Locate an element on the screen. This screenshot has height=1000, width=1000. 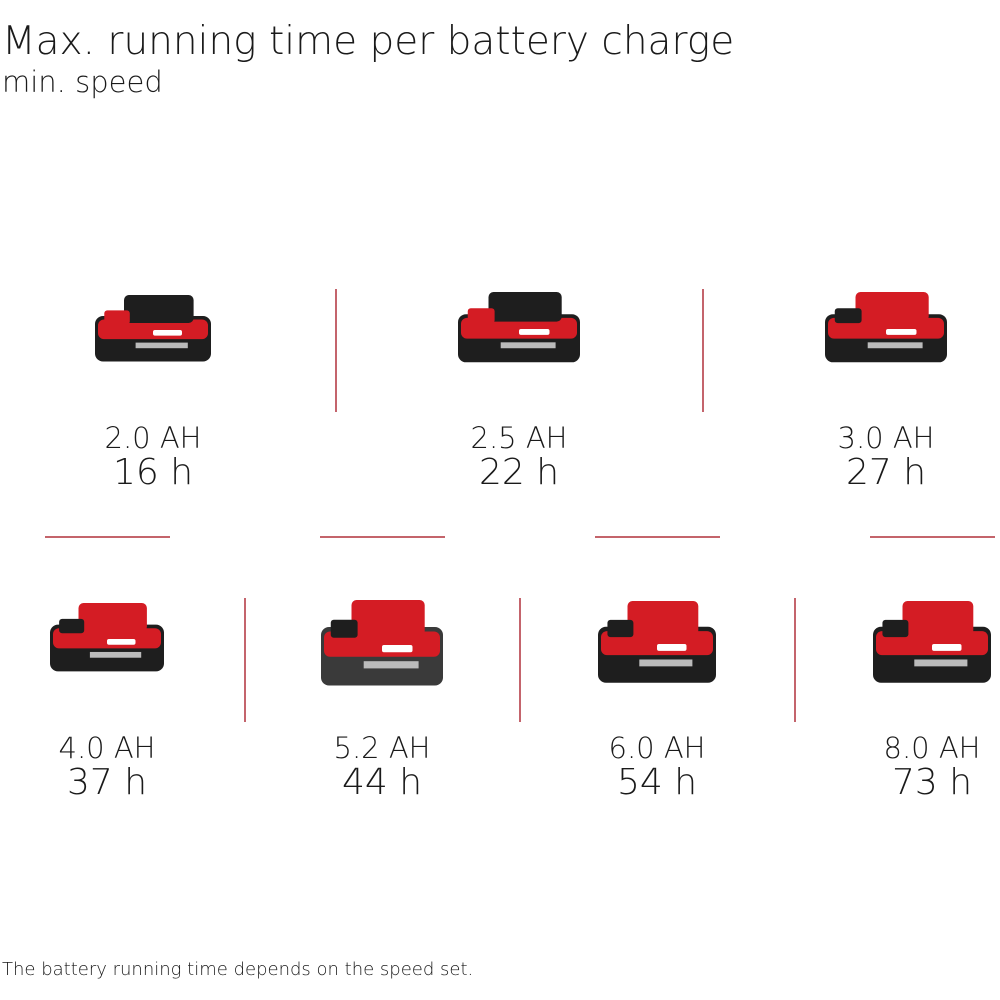
capacity: 4.0 AH is located at coordinates (107, 748).